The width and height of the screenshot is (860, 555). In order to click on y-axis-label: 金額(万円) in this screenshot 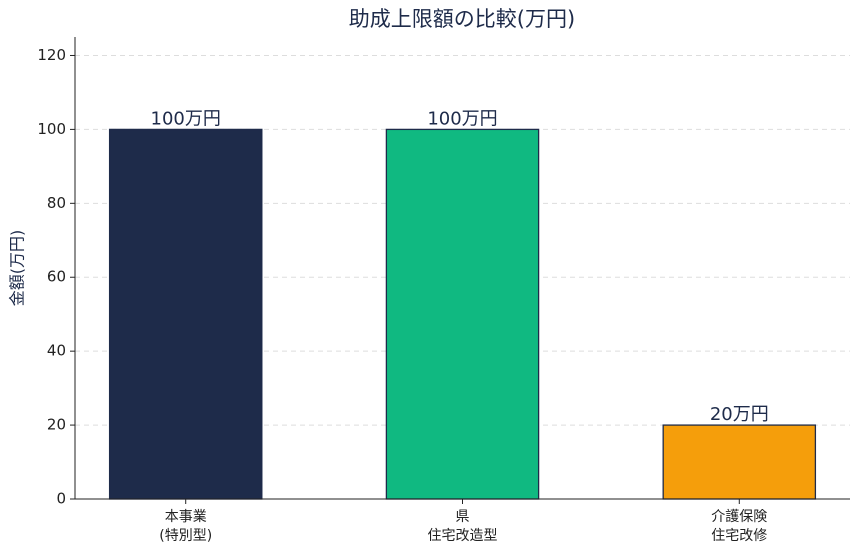, I will do `click(17, 268)`.